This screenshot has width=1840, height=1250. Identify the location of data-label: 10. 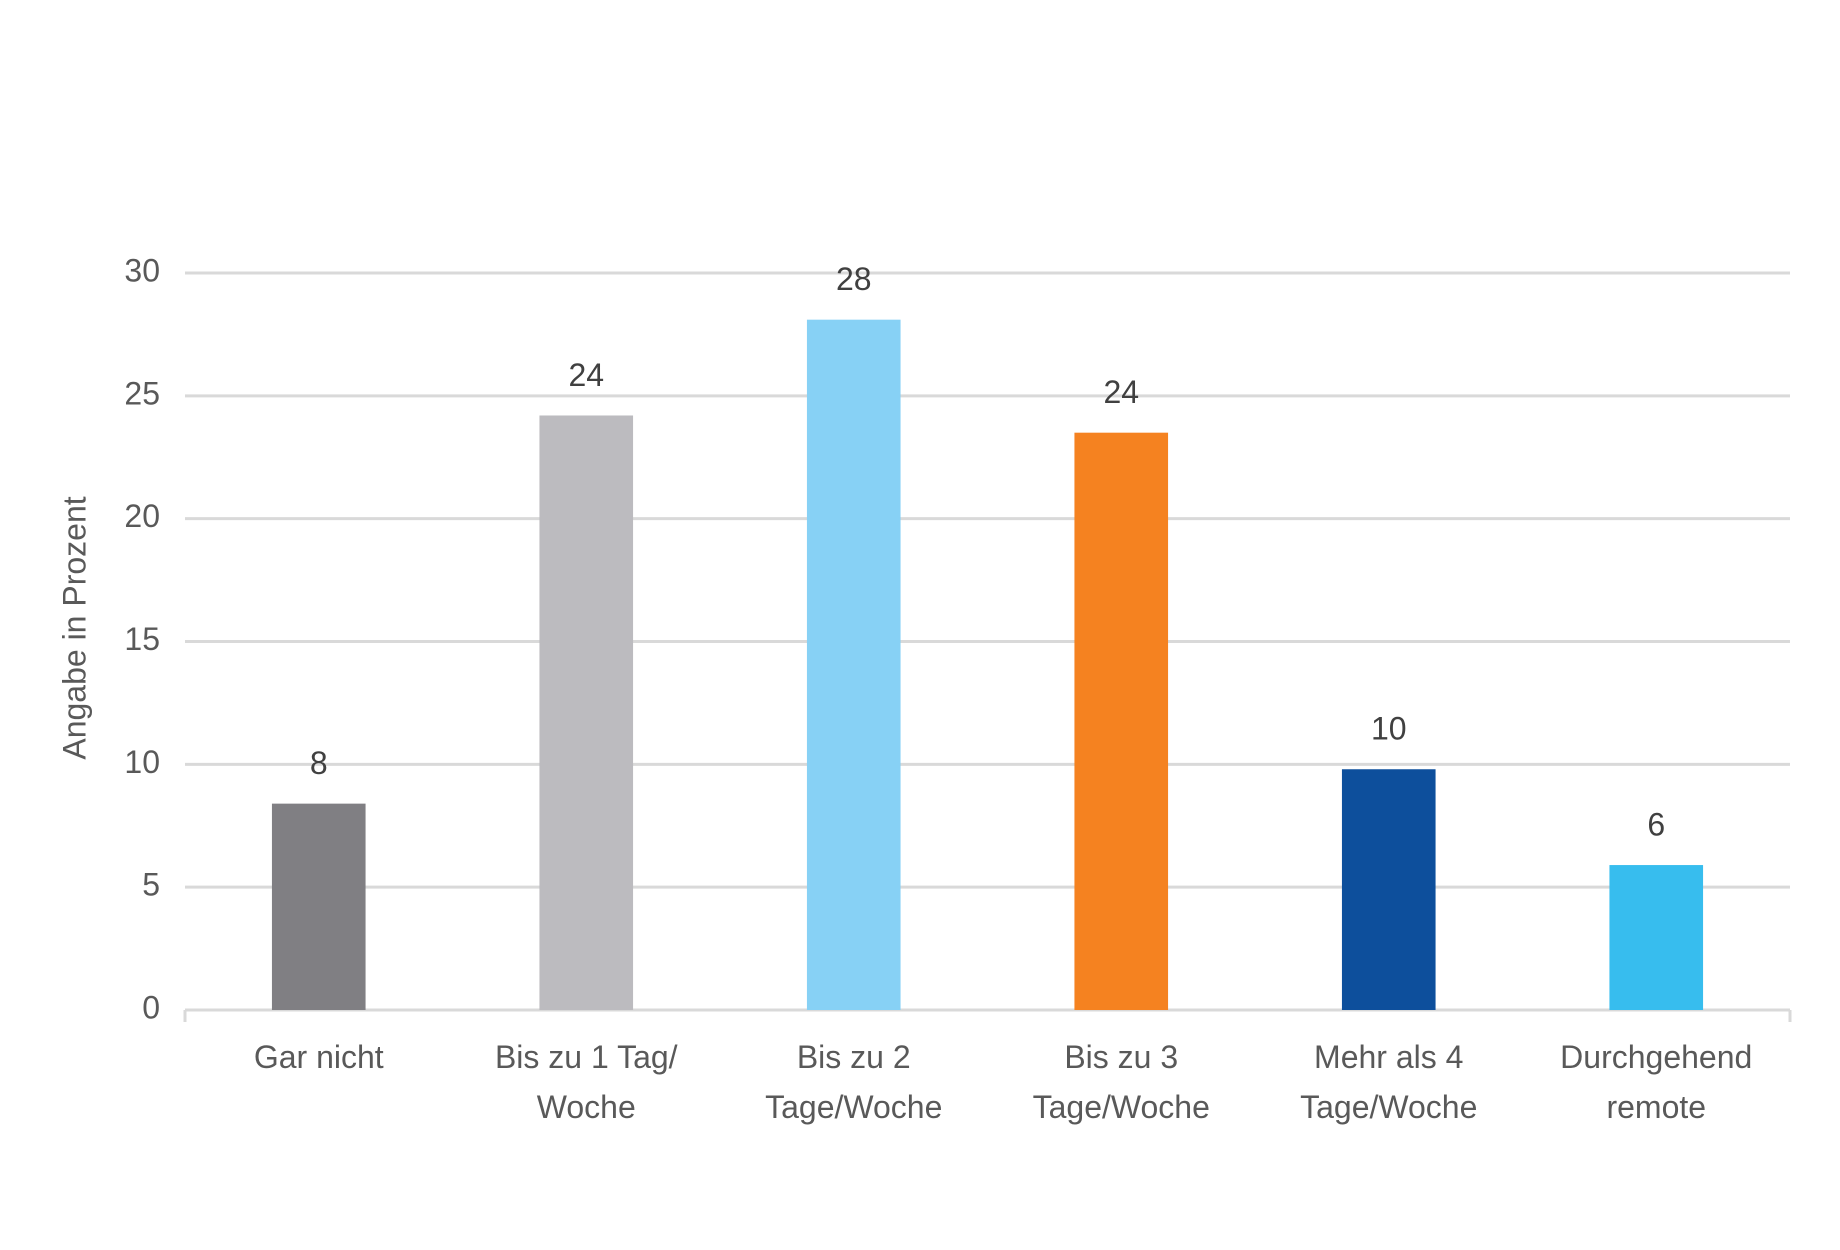
(1389, 729).